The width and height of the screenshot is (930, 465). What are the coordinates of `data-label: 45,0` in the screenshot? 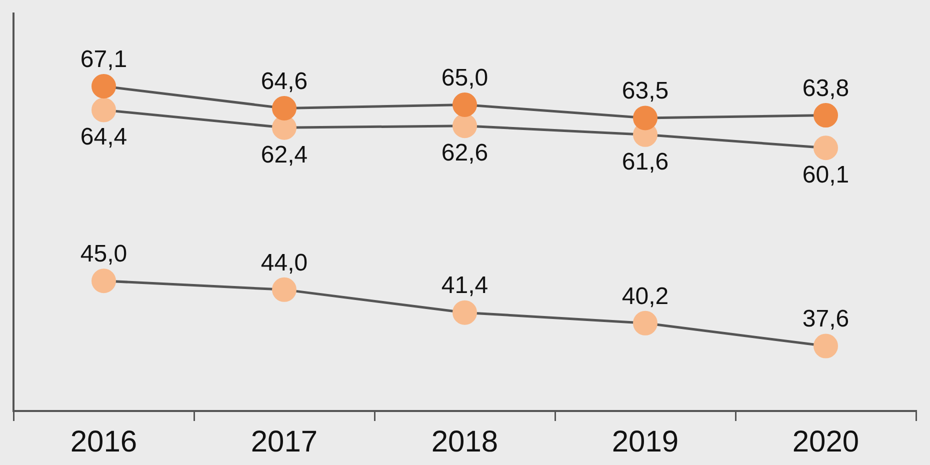 It's located at (104, 254).